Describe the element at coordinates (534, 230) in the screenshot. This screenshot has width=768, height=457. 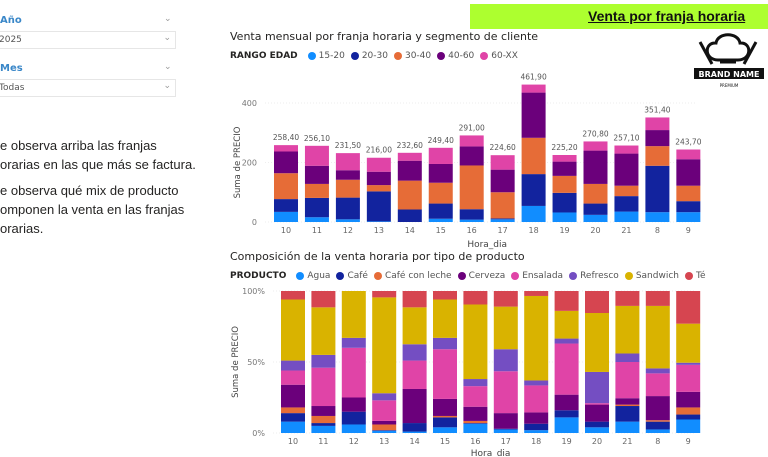
I see `x-tick-label: 18` at that location.